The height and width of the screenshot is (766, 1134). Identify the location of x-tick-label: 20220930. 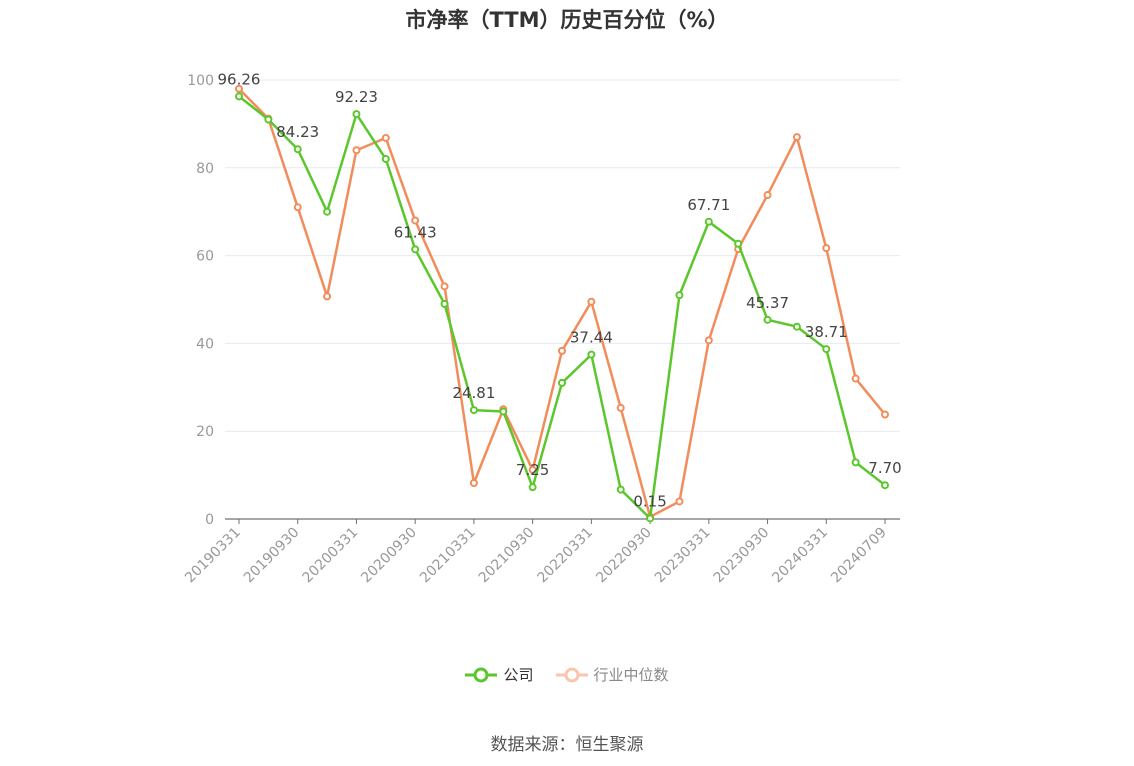
(624, 556).